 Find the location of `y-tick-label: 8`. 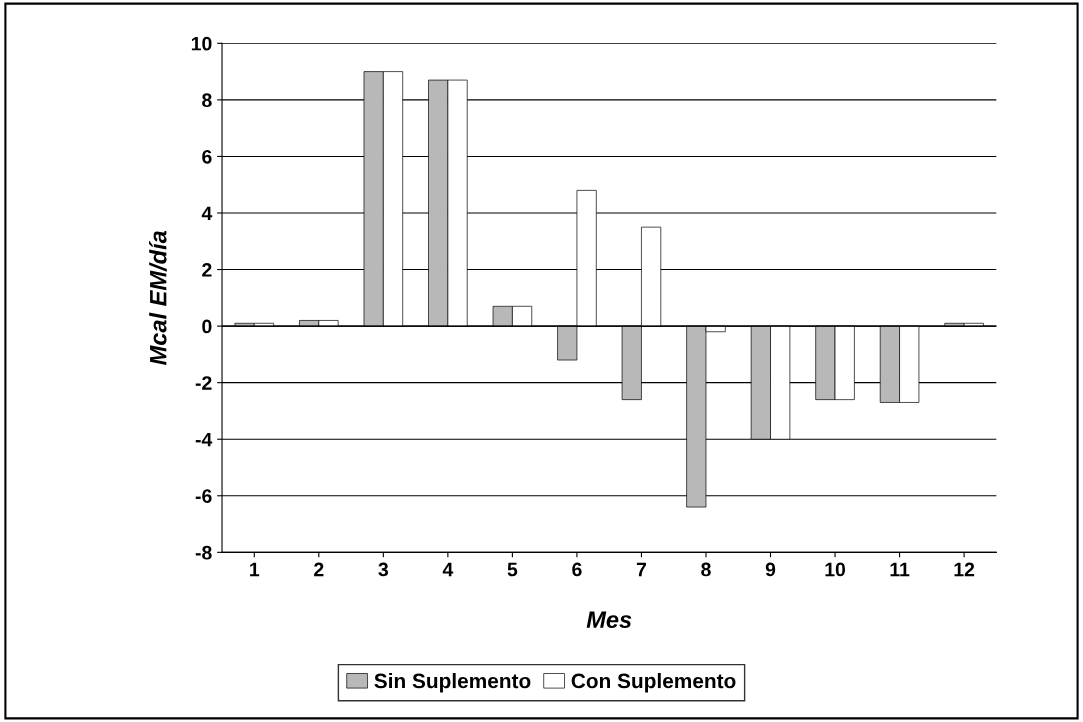

y-tick-label: 8 is located at coordinates (207, 100).